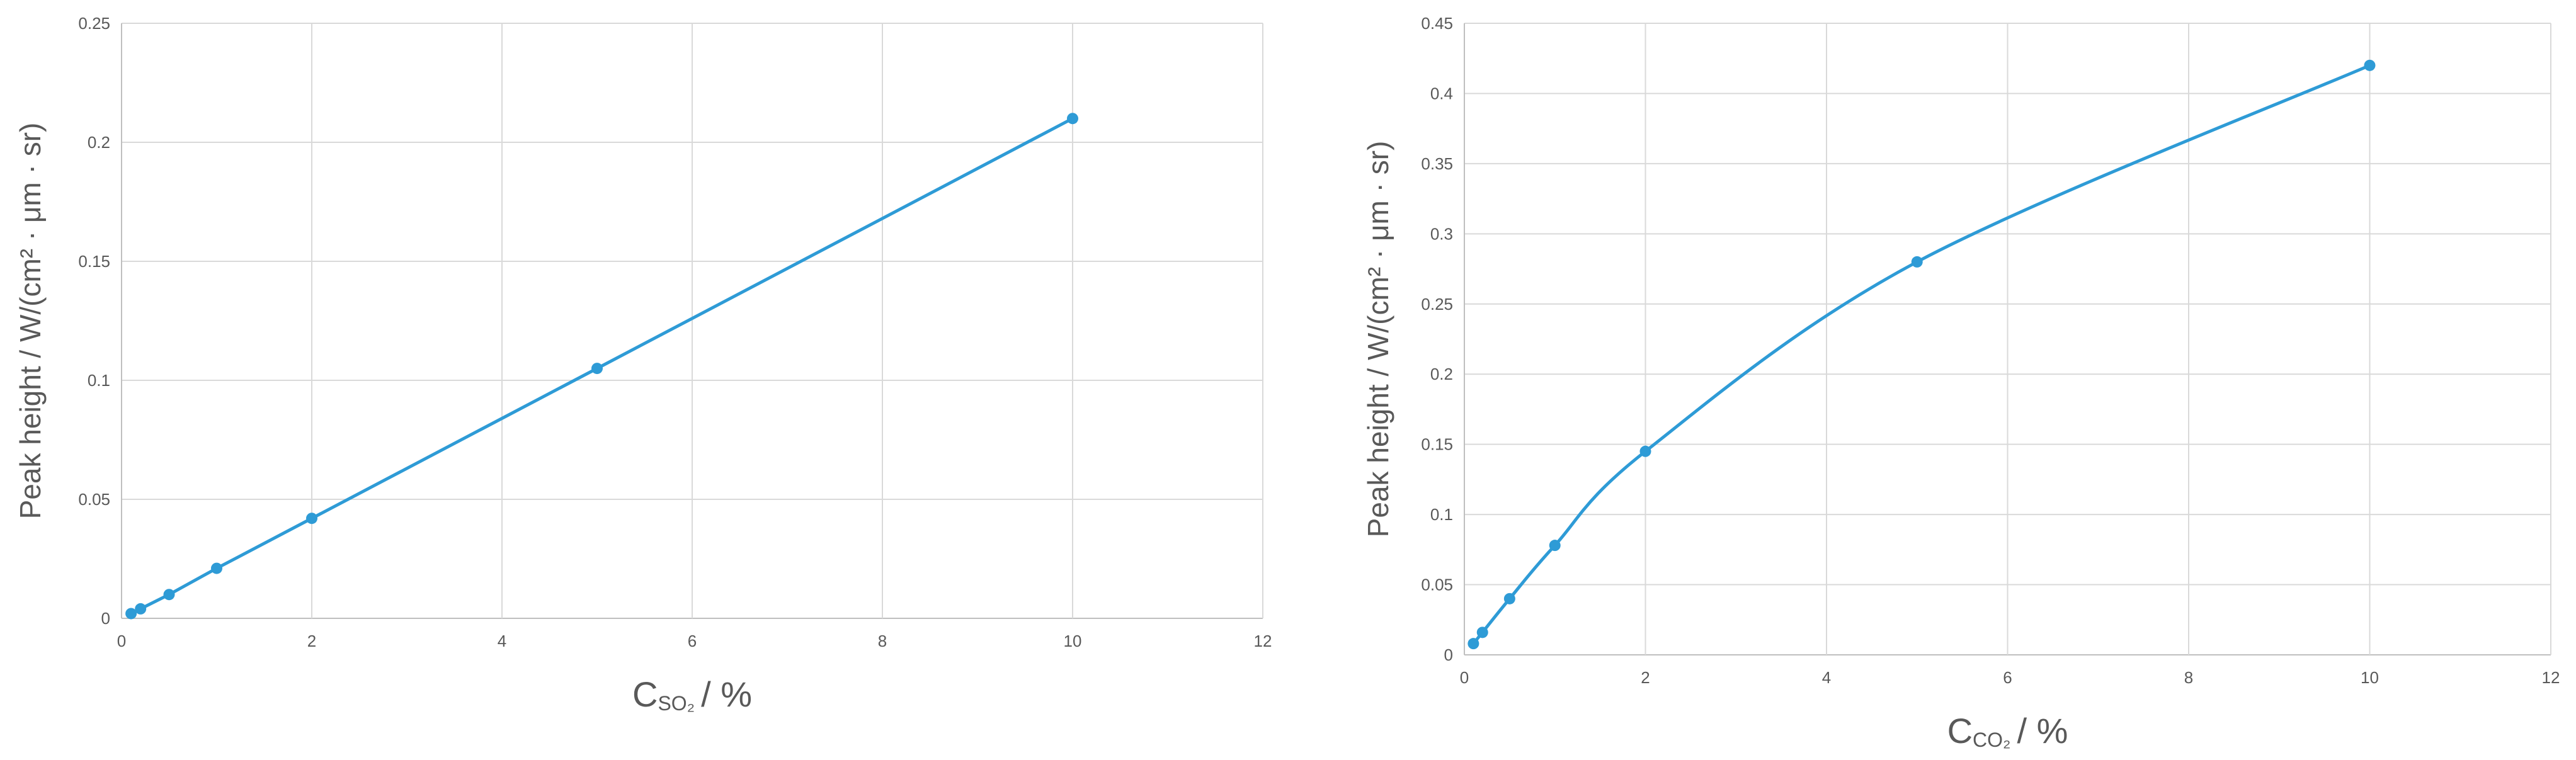 The image size is (2576, 760). What do you see at coordinates (676, 704) in the screenshot?
I see `x-axis-label-subscript: SO₂` at bounding box center [676, 704].